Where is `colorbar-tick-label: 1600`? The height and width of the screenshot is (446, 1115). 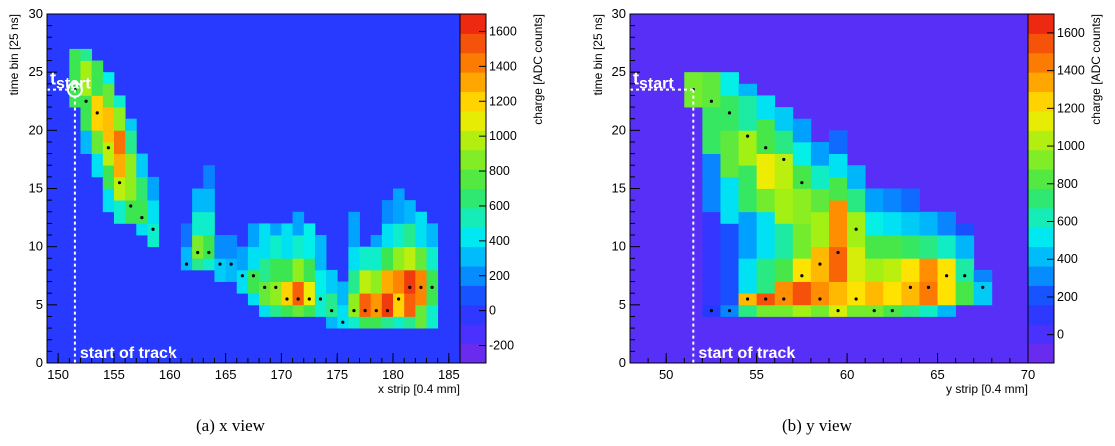 colorbar-tick-label: 1600 is located at coordinates (503, 31).